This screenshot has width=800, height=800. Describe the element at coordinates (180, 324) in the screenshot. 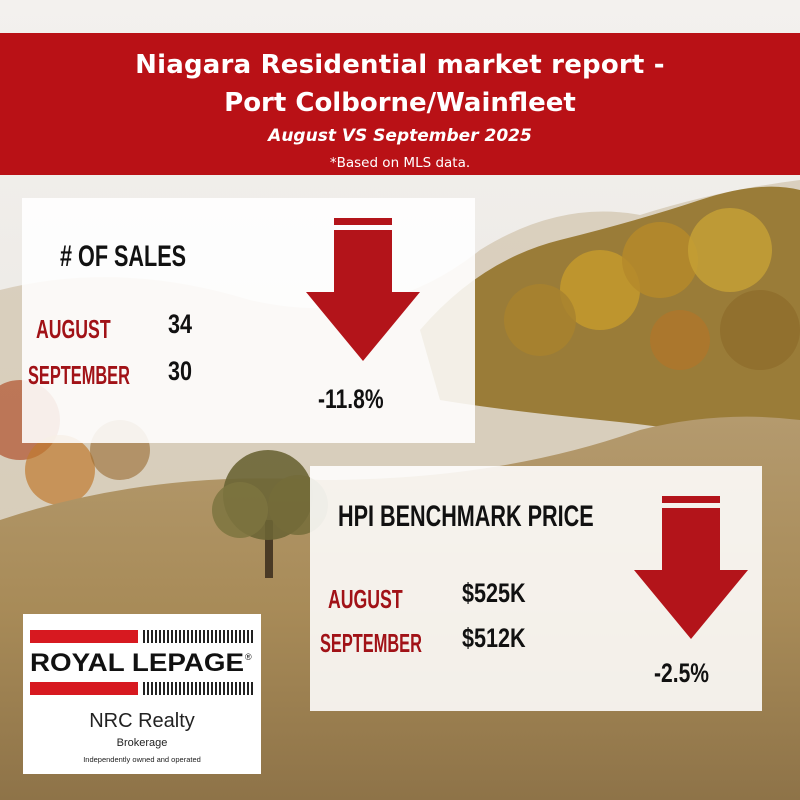

I see `sales-value-august: 34` at that location.